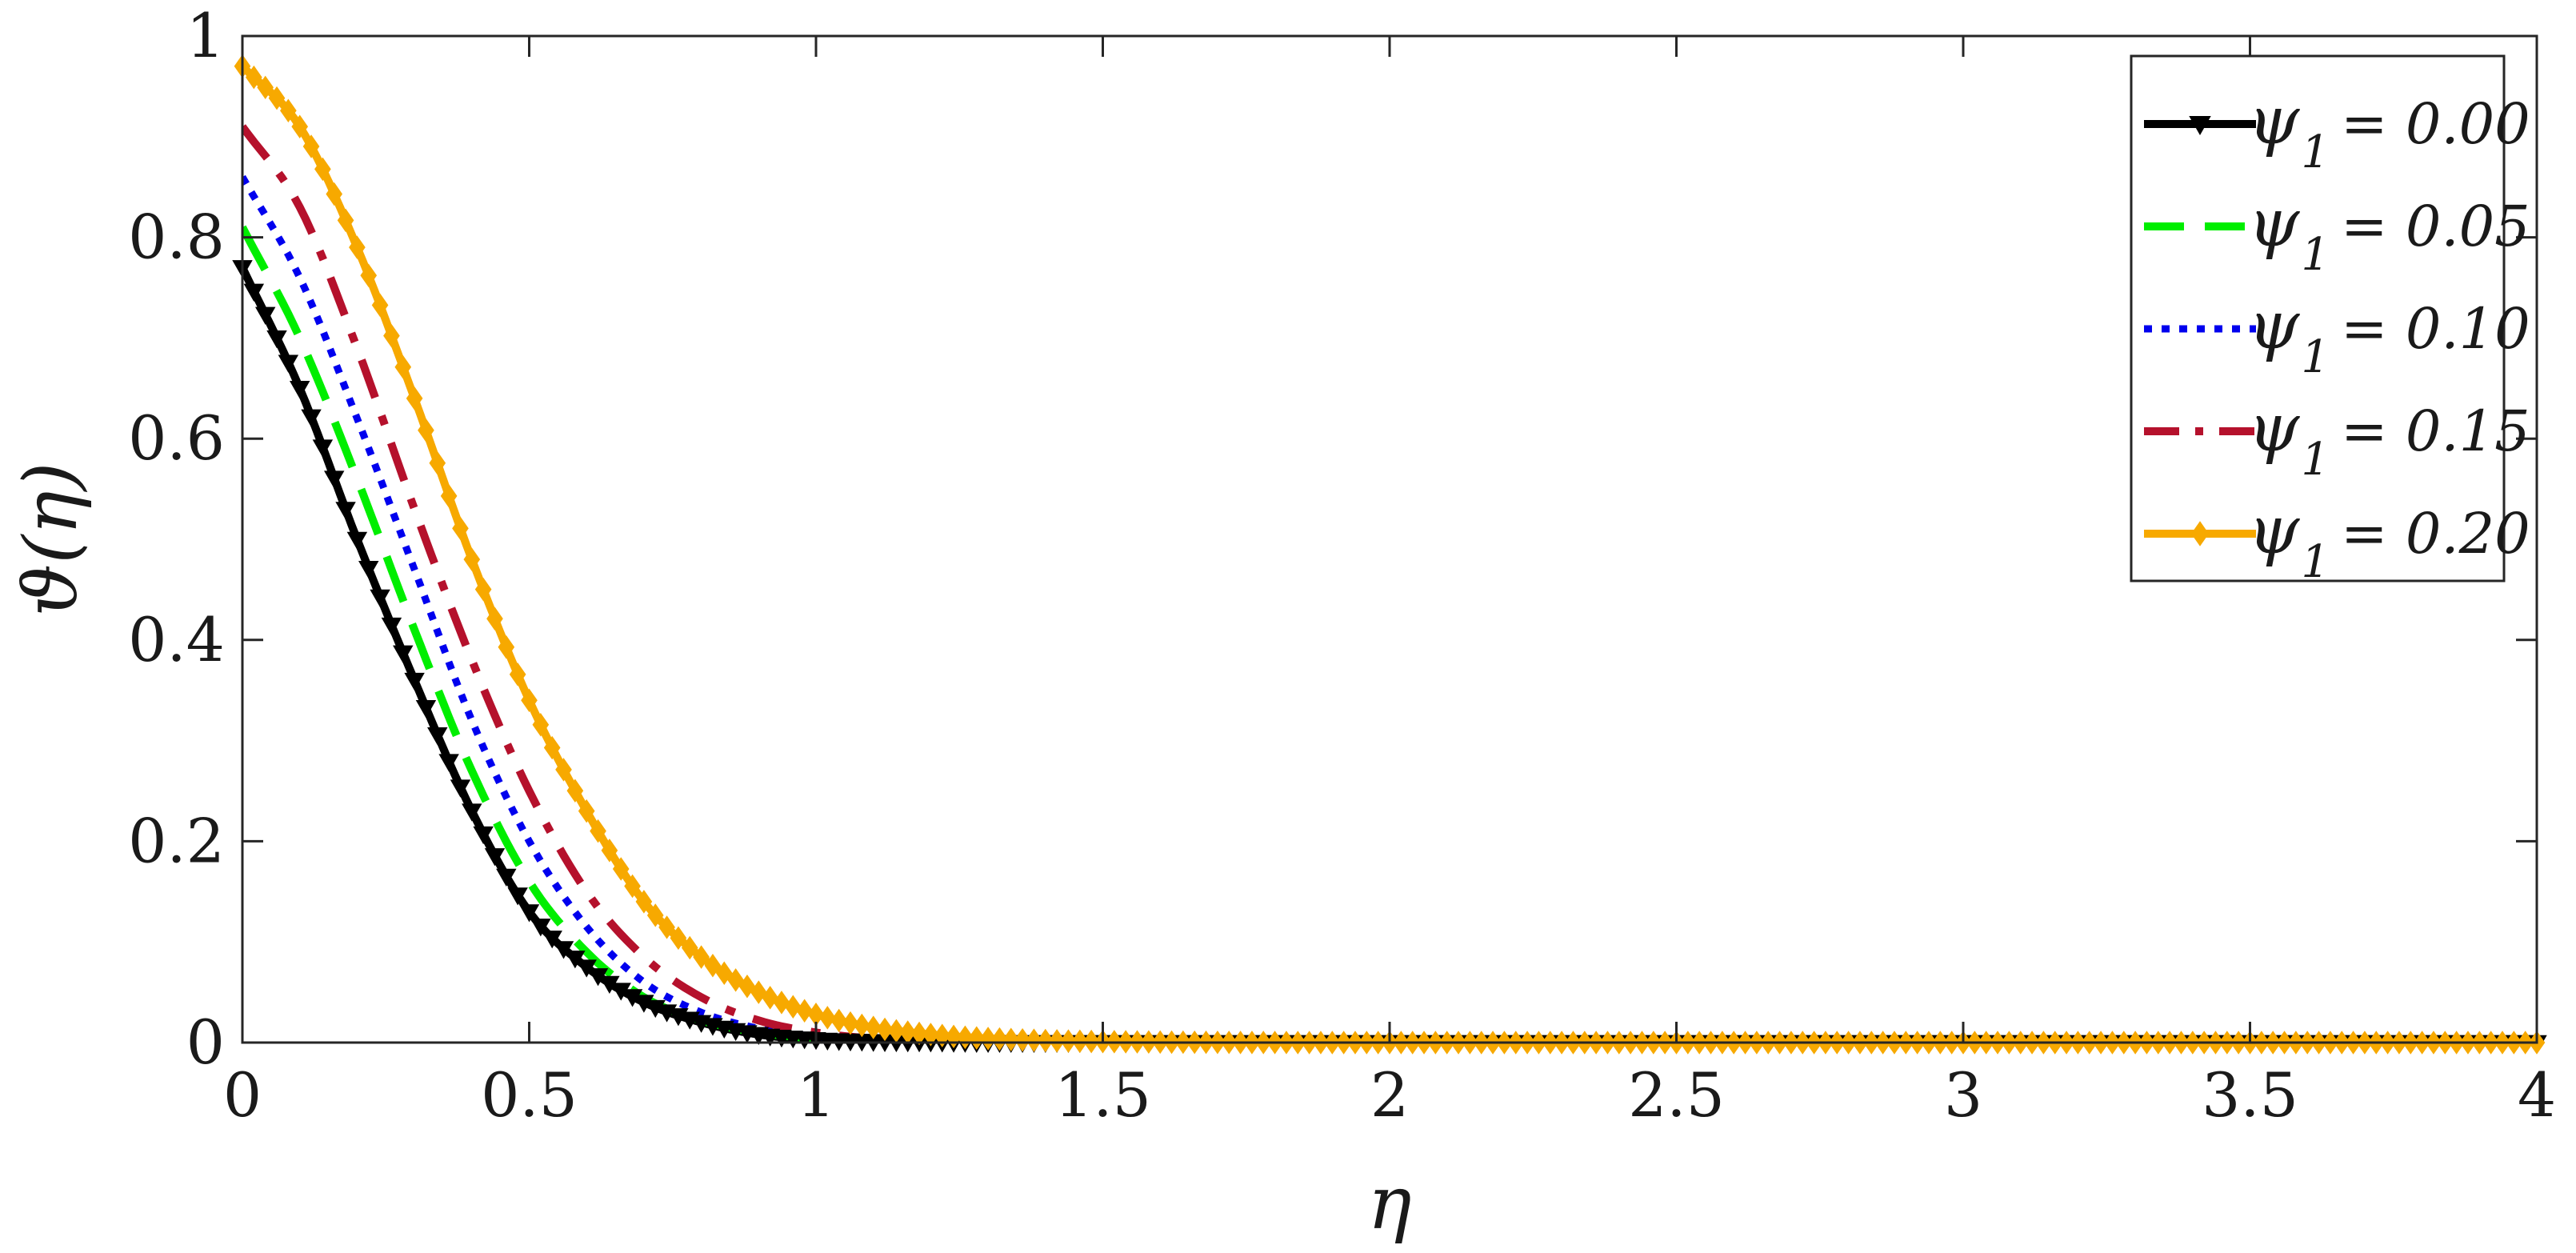 This screenshot has width=2576, height=1253. What do you see at coordinates (51, 539) in the screenshot?
I see `y-axis-label: ϑ(η)` at bounding box center [51, 539].